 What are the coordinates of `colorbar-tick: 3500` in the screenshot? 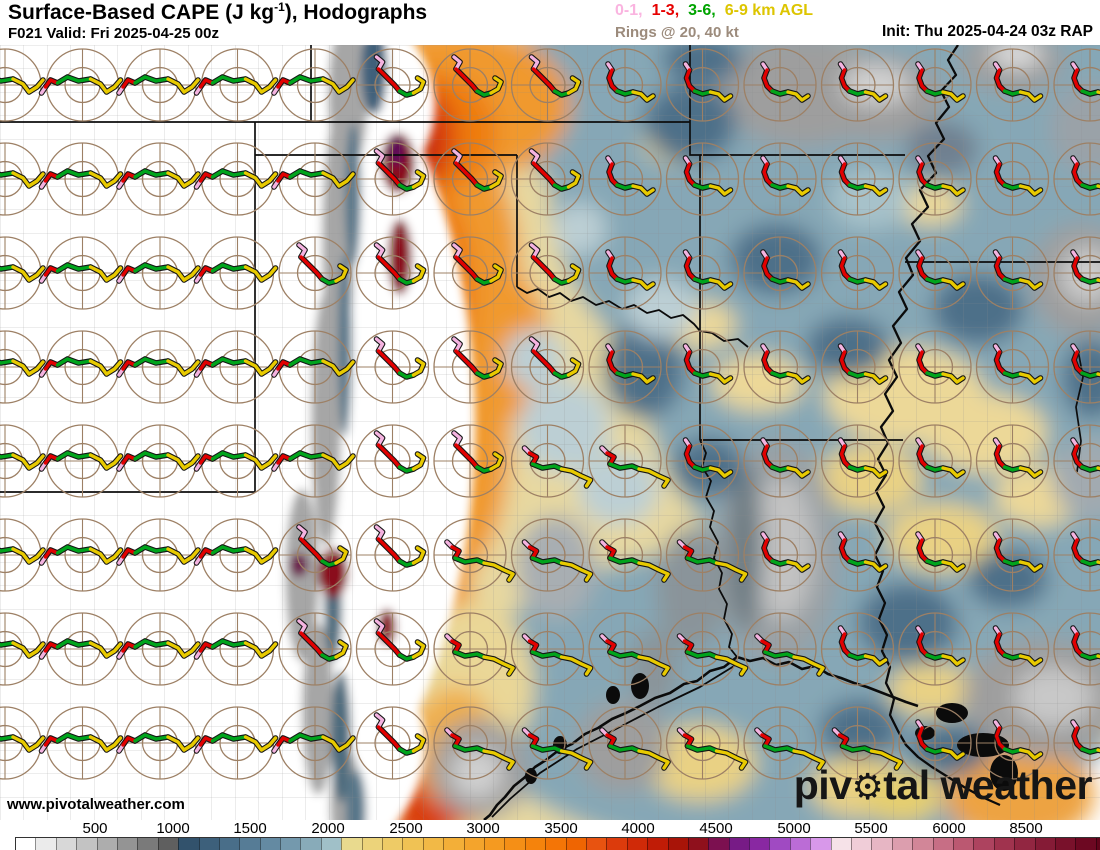 It's located at (561, 828).